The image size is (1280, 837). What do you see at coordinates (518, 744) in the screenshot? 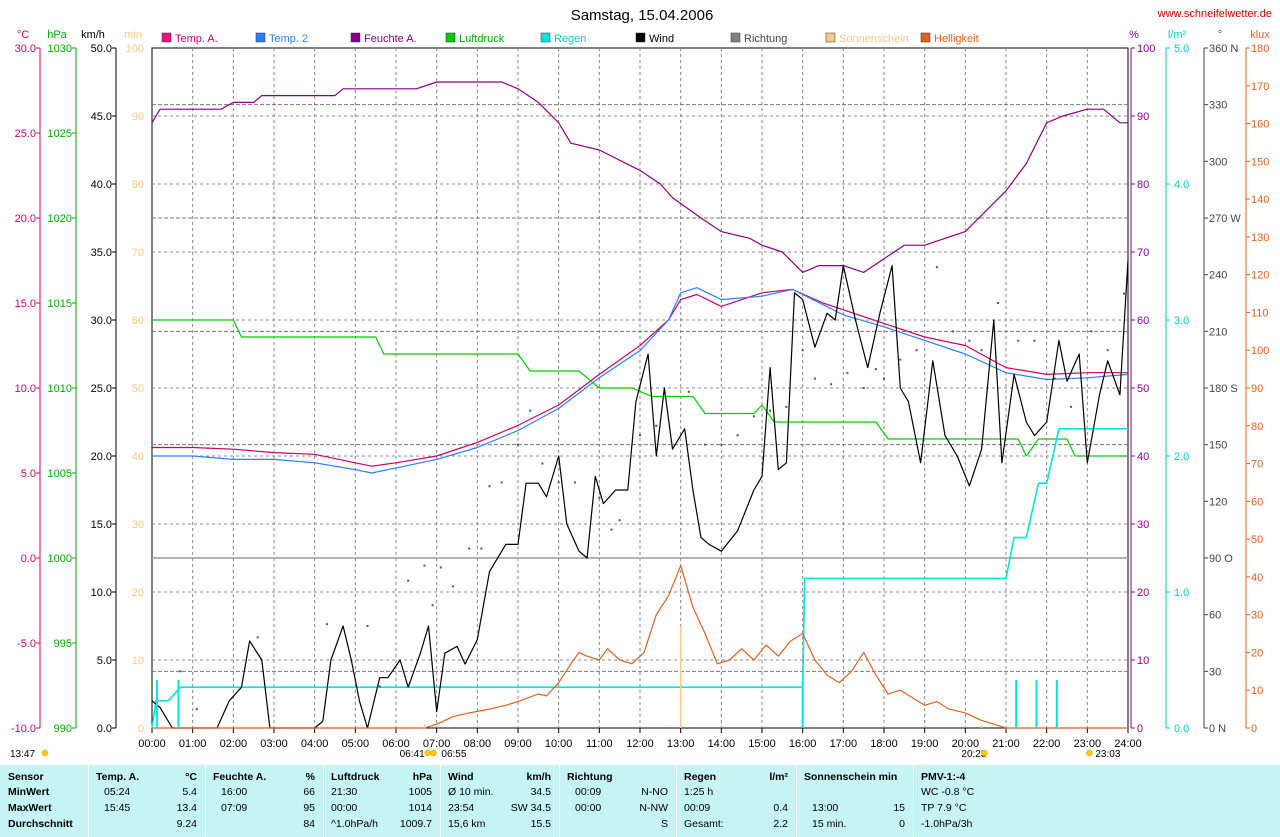
I see `x-axis-tick-label: 09:00` at bounding box center [518, 744].